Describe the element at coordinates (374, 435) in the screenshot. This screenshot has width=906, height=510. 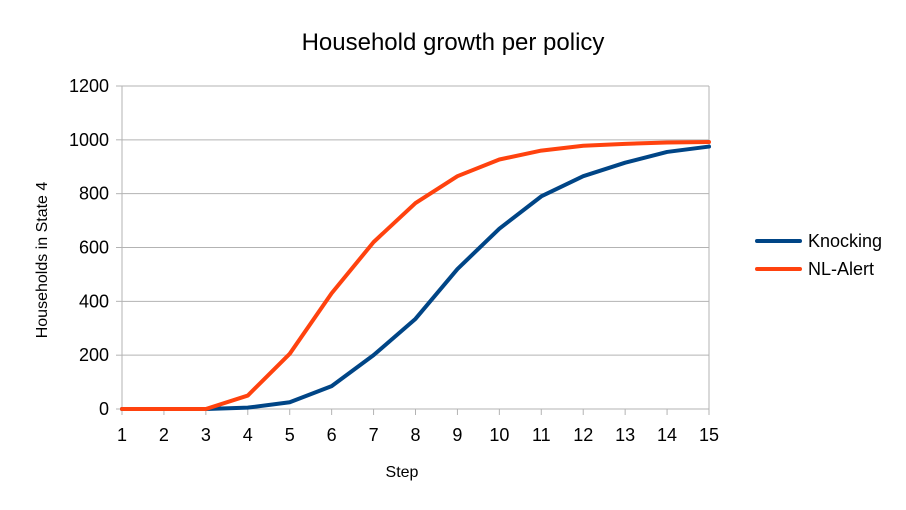
I see `x-tick-label: 7` at that location.